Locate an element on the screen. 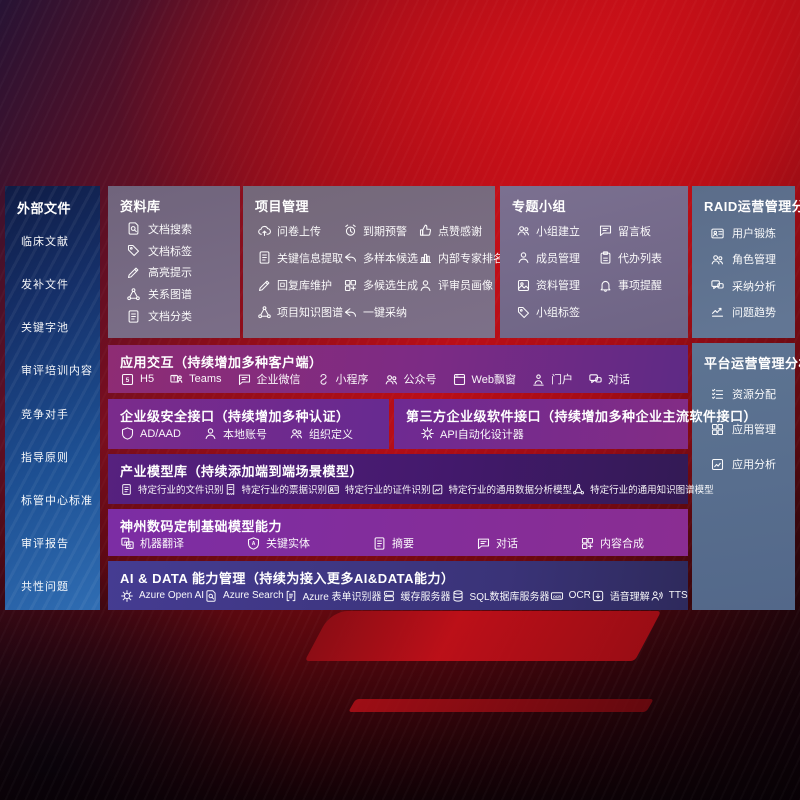 The image size is (800, 800). library-panel: 资料库 文档搜索 文档标签 高亮提示 关系图谱 文档分类 is located at coordinates (174, 262).